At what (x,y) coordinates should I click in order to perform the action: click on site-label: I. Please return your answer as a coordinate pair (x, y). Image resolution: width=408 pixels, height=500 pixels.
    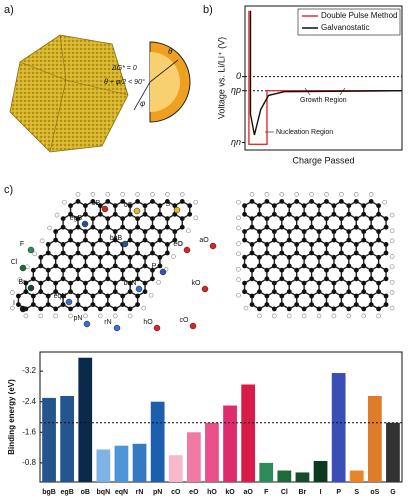
    Looking at the image, I should click on (14, 303).